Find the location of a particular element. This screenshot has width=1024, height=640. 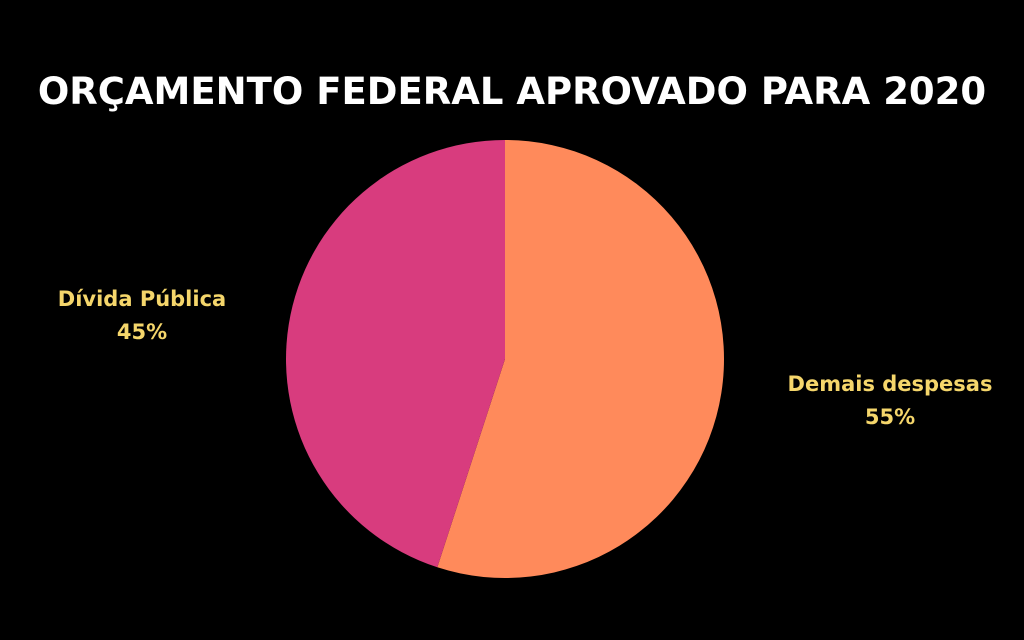

slice-label-demais-despesas: Demais despesas 55% is located at coordinates (890, 400).